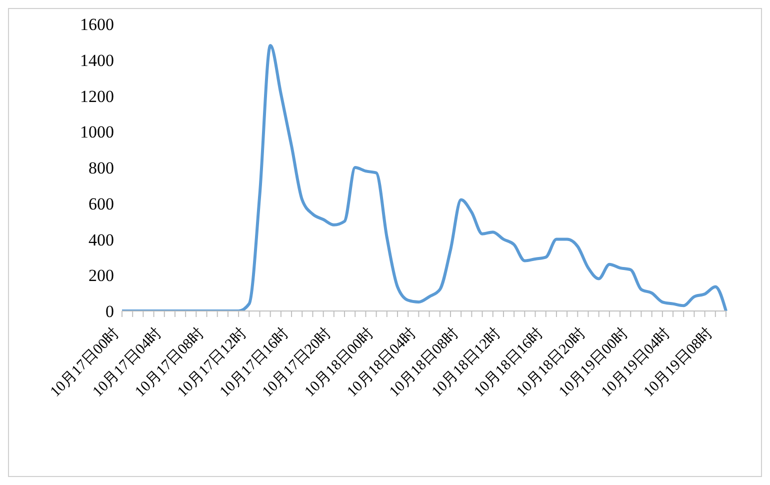  I want to click on y-tick-label: 600, so click(101, 204).